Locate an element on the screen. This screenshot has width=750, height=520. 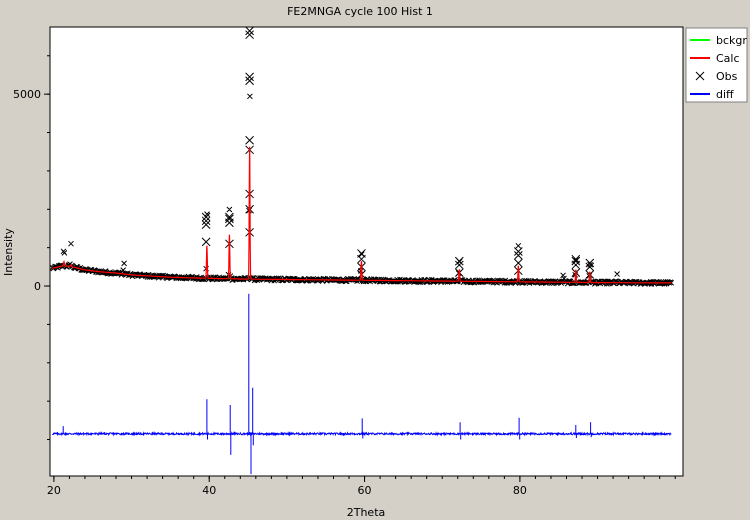
x-tick-label: 60 is located at coordinates (365, 490).